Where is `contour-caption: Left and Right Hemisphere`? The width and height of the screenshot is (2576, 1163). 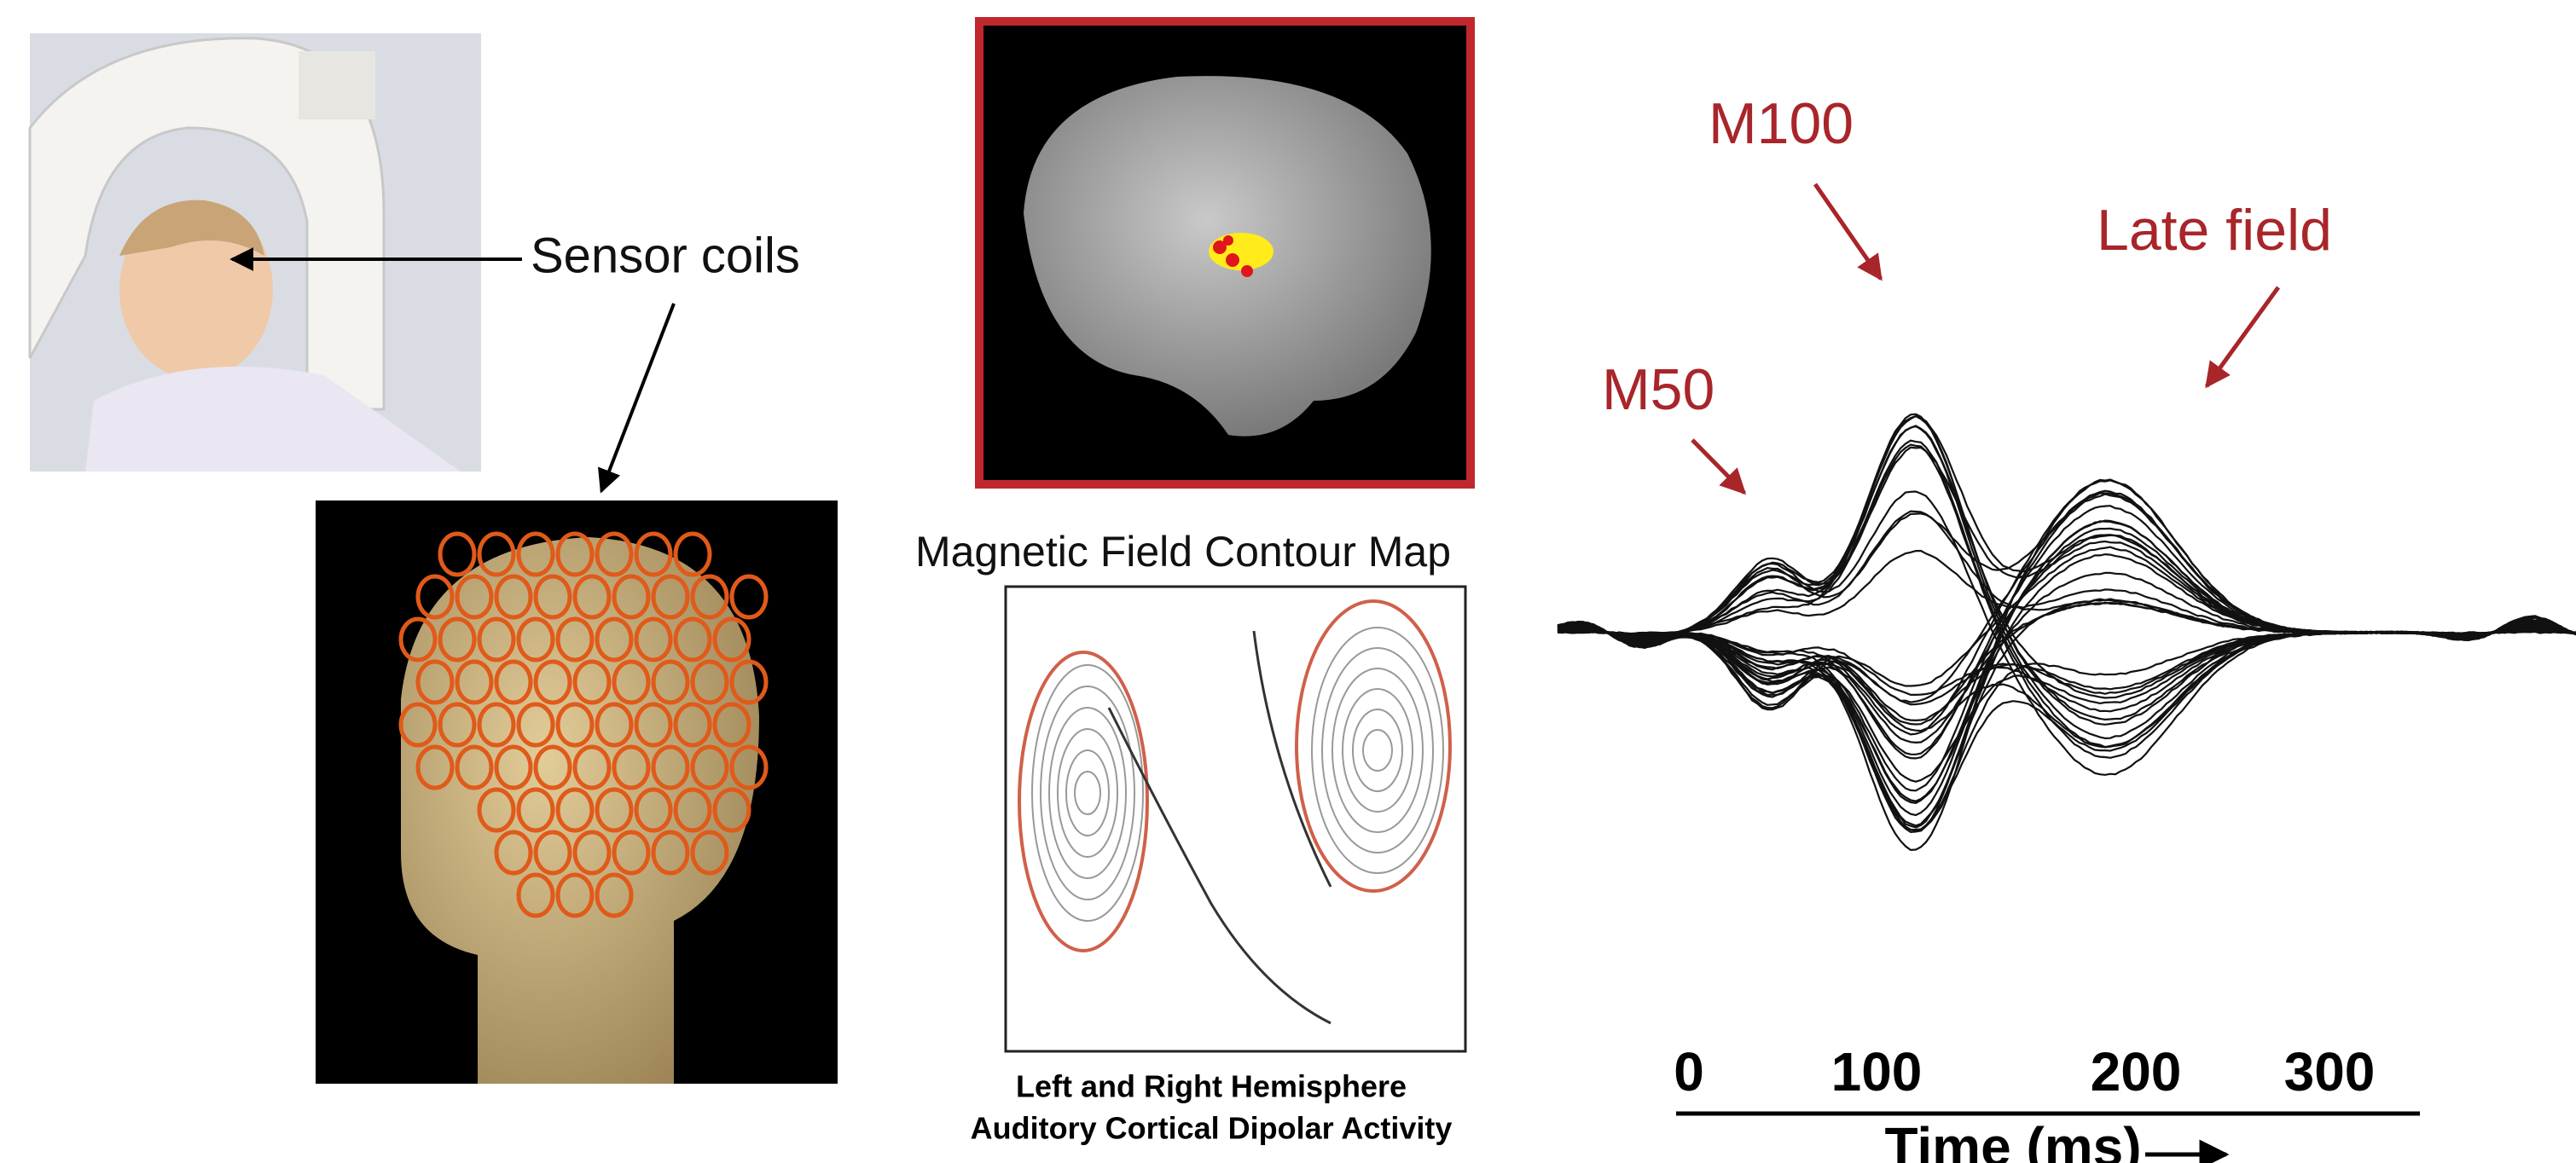 contour-caption: Left and Right Hemisphere is located at coordinates (1211, 1086).